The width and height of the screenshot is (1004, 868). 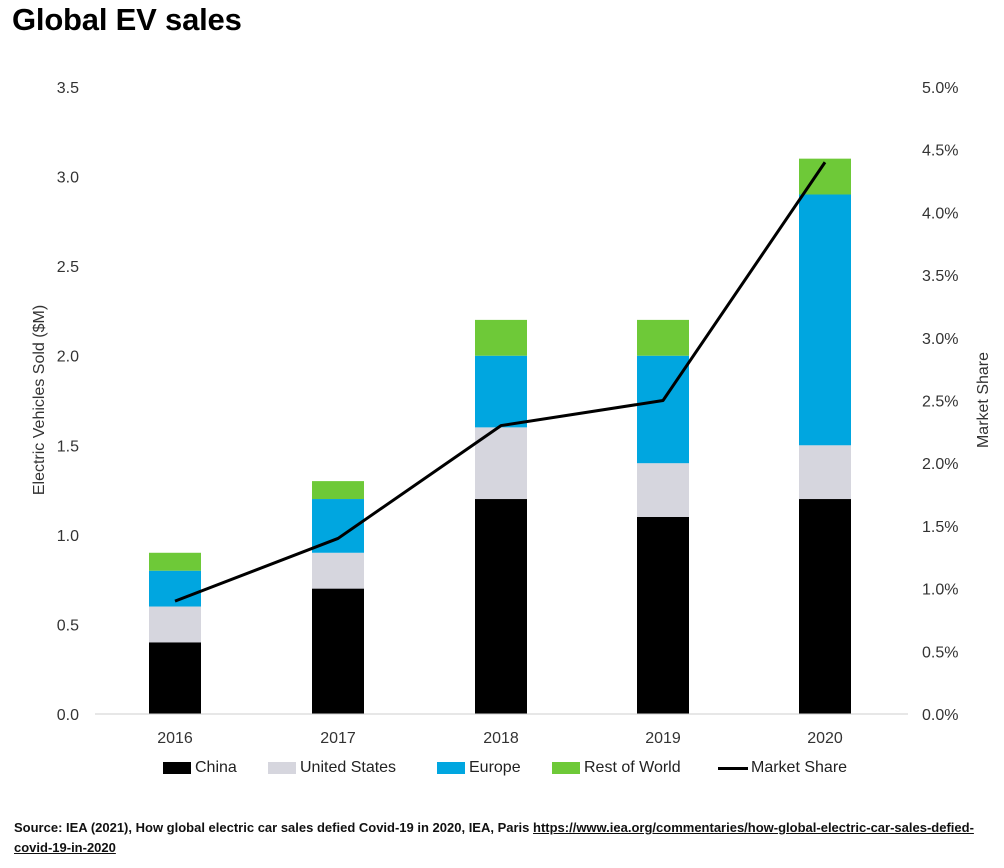 I want to click on legend-swatch-china, so click(x=177, y=768).